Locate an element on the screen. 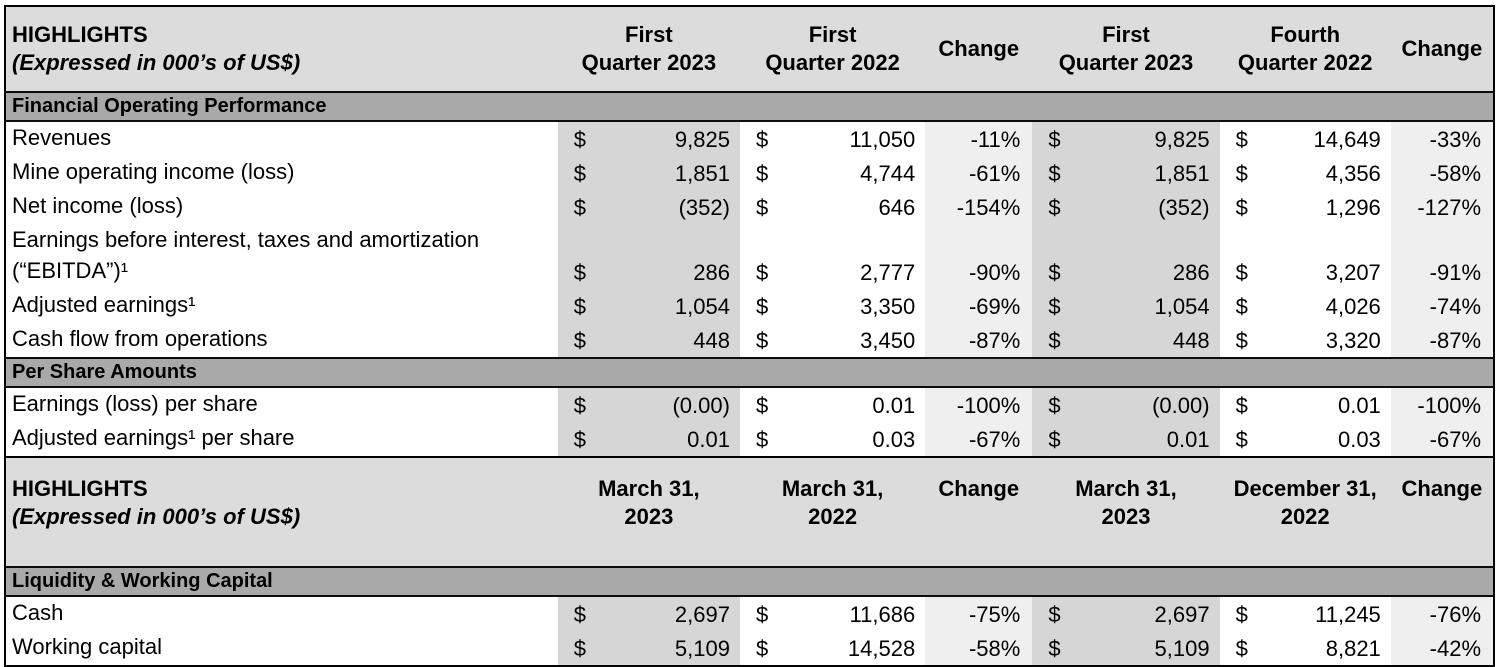  value-cell: 11,686 is located at coordinates (864, 613).